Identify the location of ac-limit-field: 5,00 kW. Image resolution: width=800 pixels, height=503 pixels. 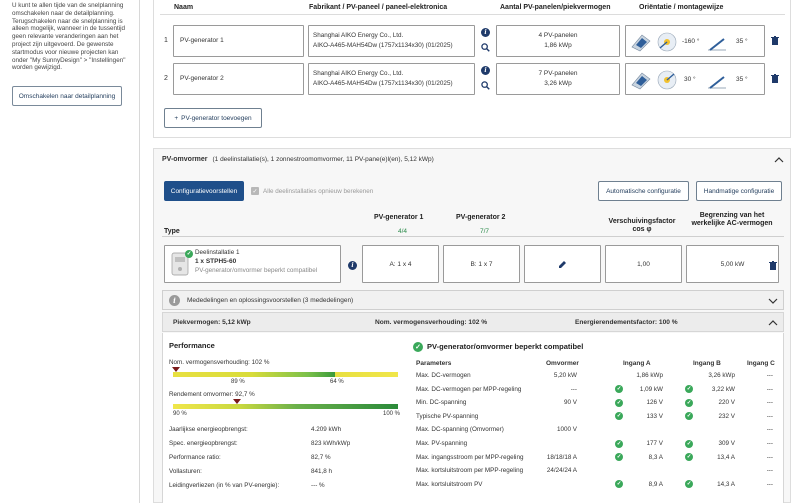
(732, 264).